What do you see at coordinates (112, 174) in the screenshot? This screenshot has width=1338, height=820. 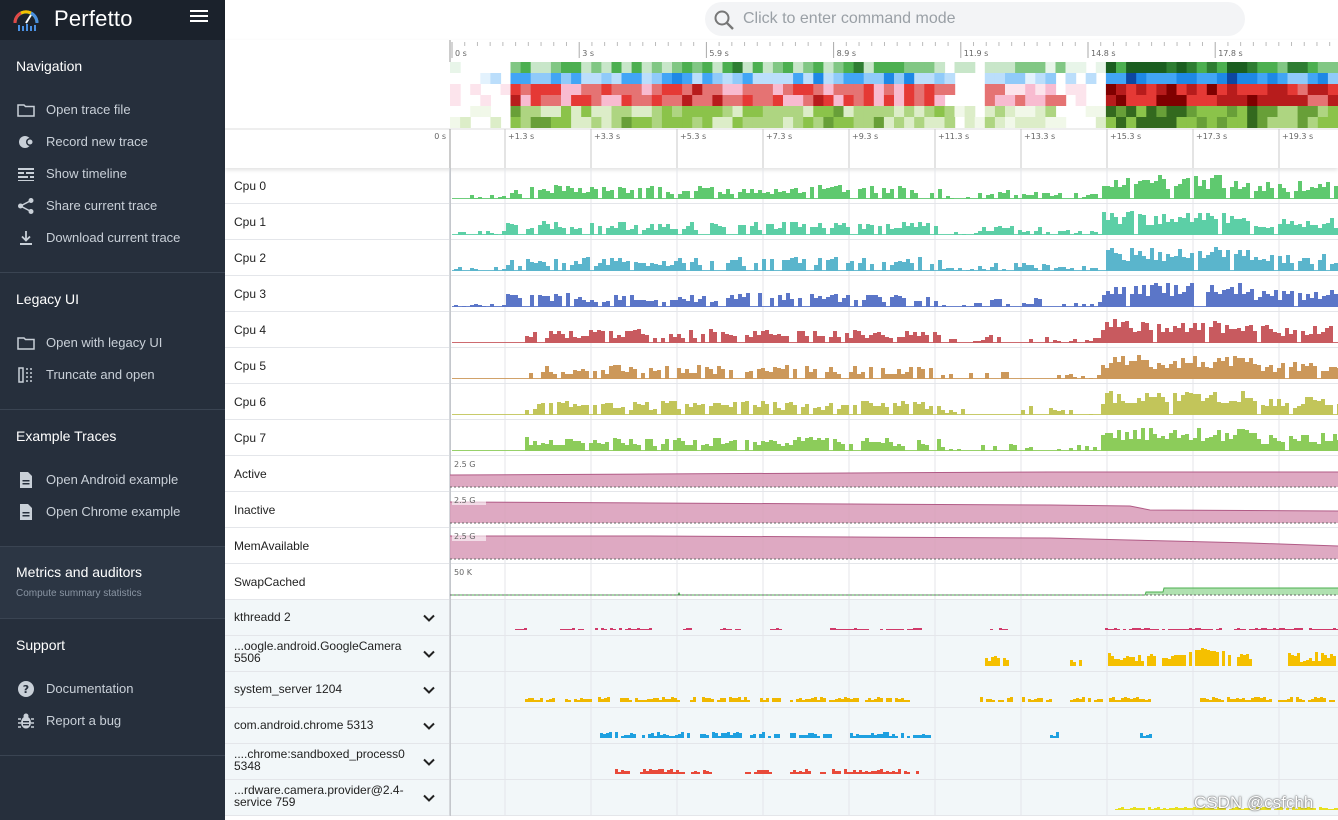 I see `sidebar-item-show-timeline: Show timeline` at bounding box center [112, 174].